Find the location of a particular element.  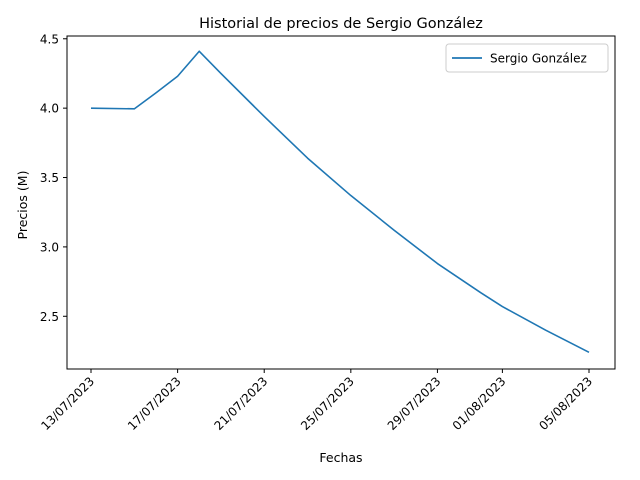

y-tick-label: 4.0 is located at coordinates (49, 109).